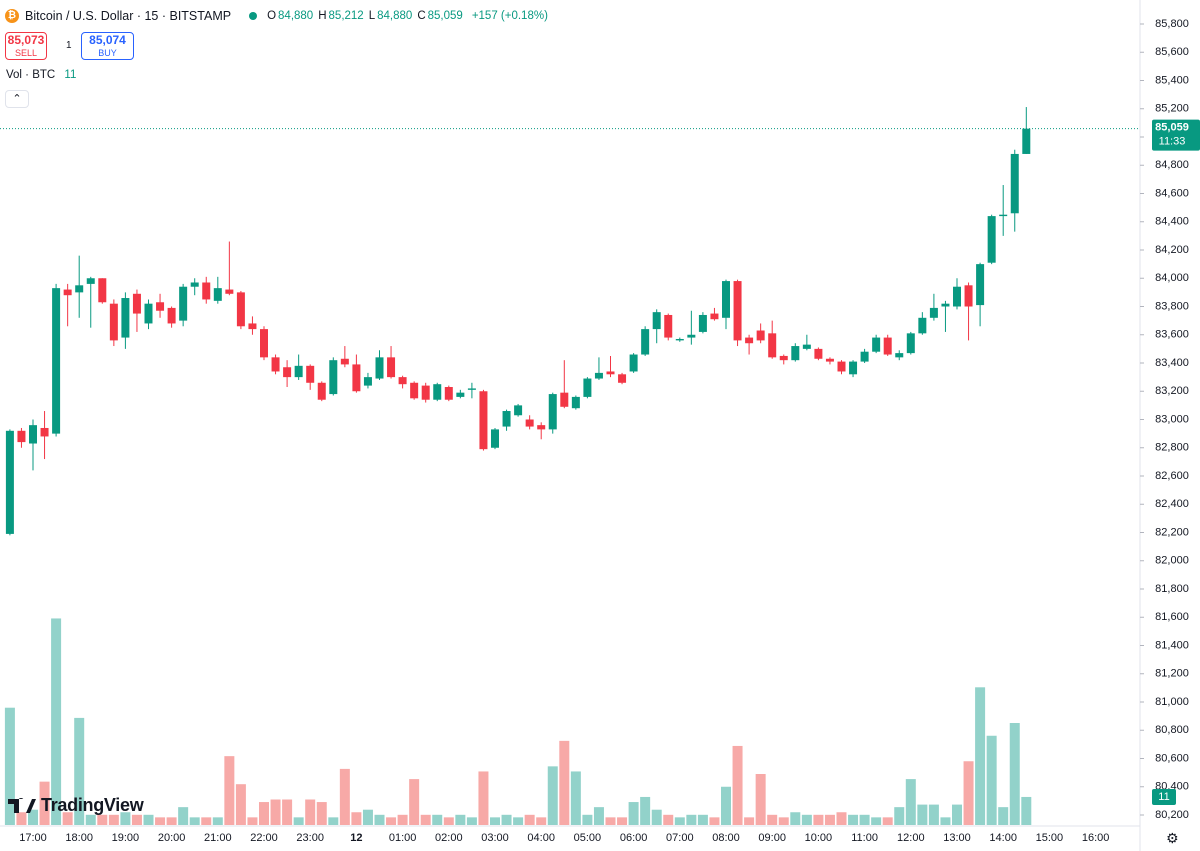 This screenshot has width=1200, height=851. What do you see at coordinates (1172, 617) in the screenshot?
I see `y-tick-label: 81,600` at bounding box center [1172, 617].